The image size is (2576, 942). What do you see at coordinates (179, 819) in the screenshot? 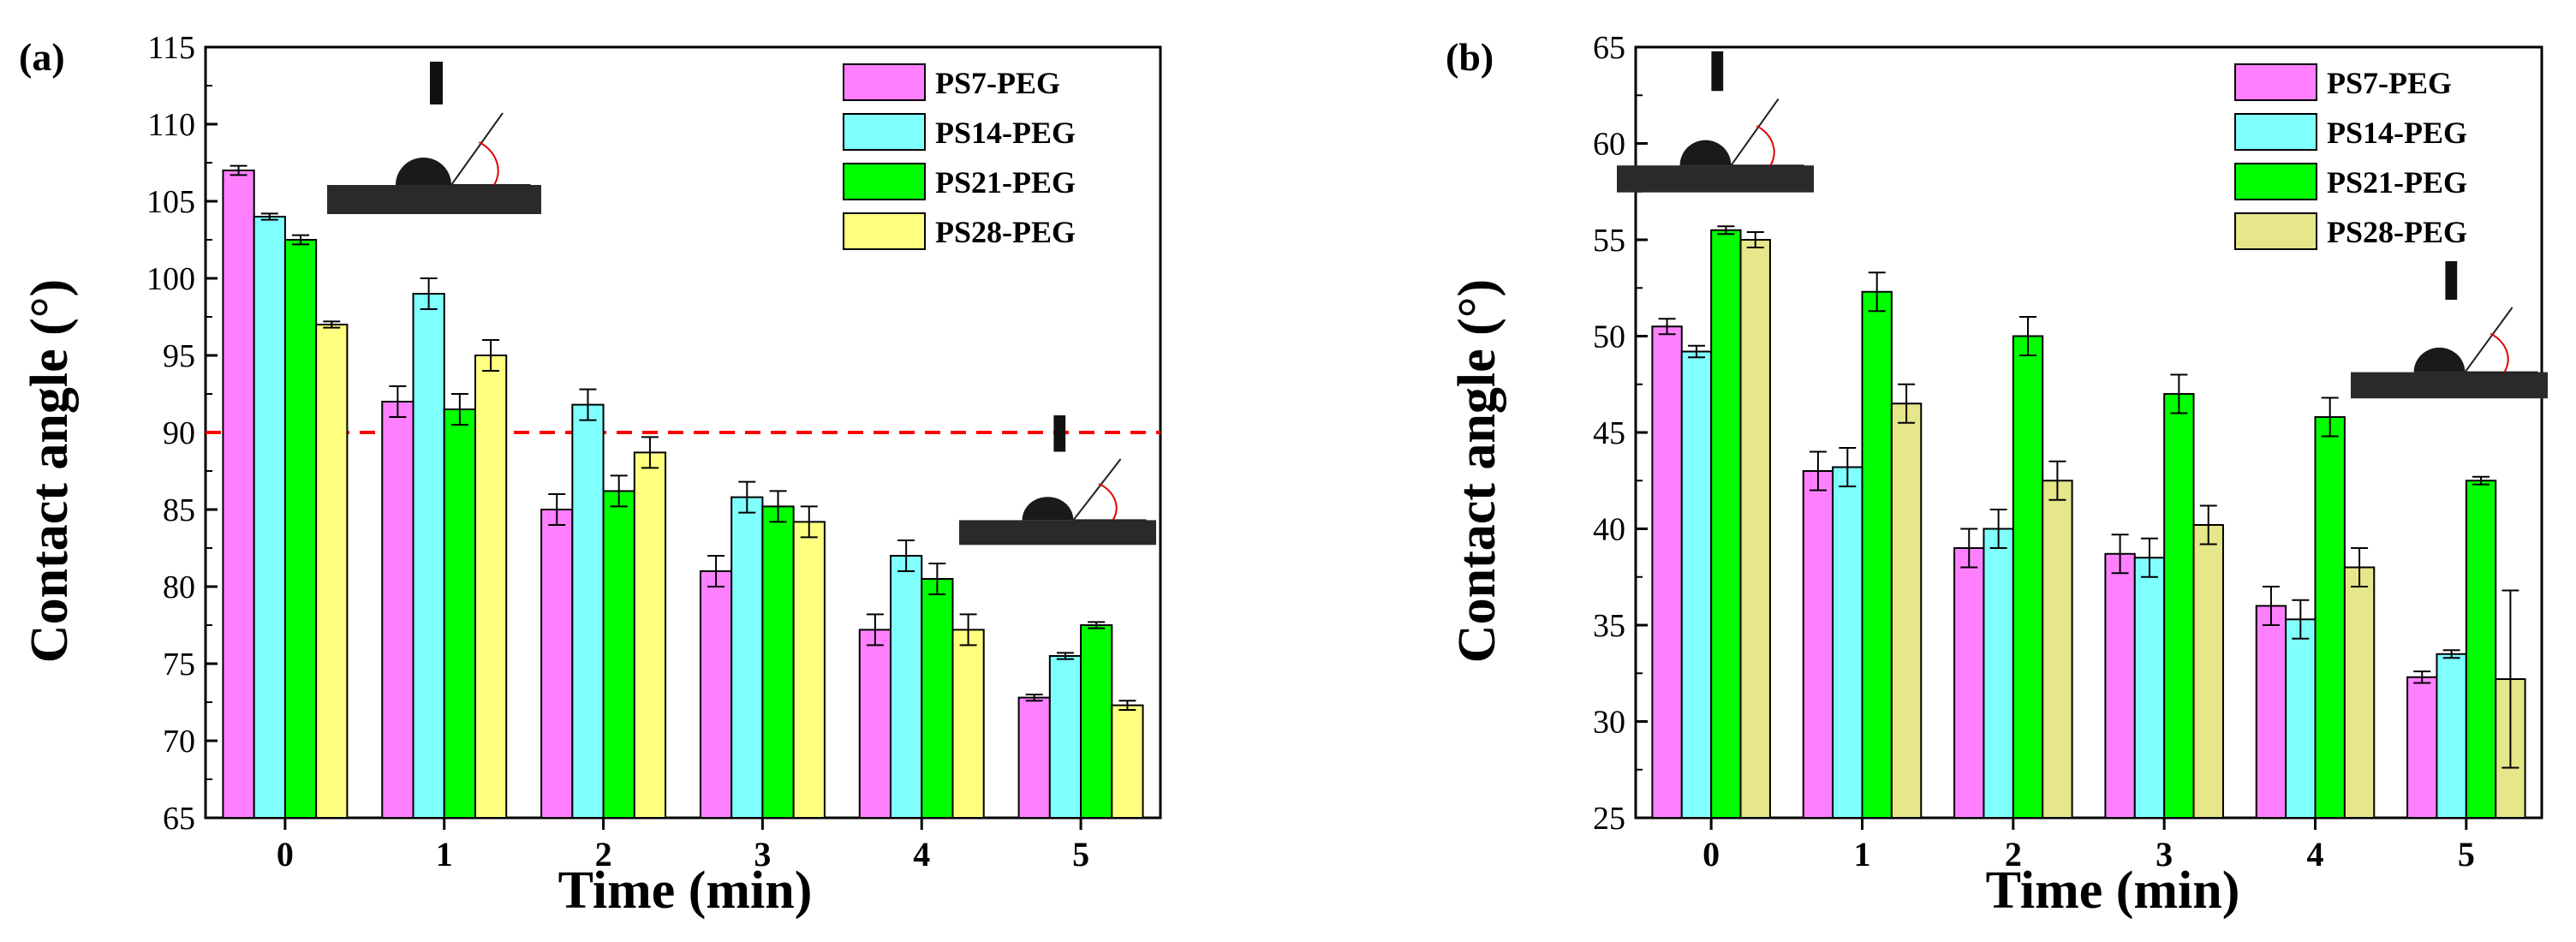
I see `y-tick-label-a-0: 65` at bounding box center [179, 819].